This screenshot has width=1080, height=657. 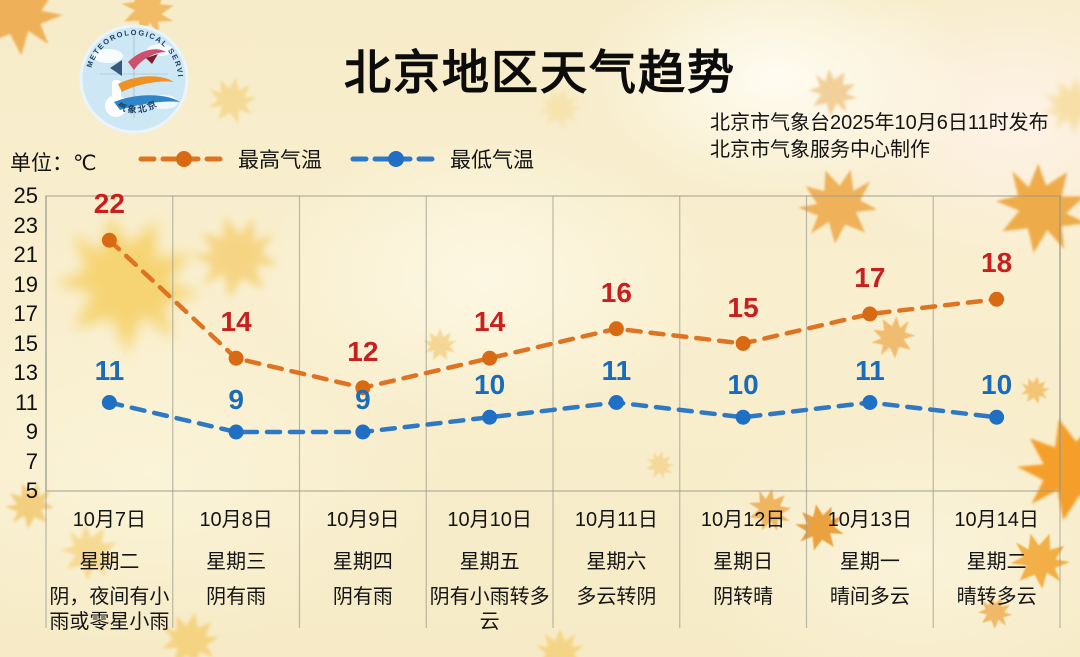 What do you see at coordinates (109, 520) in the screenshot?
I see `date-label: 10月7日` at bounding box center [109, 520].